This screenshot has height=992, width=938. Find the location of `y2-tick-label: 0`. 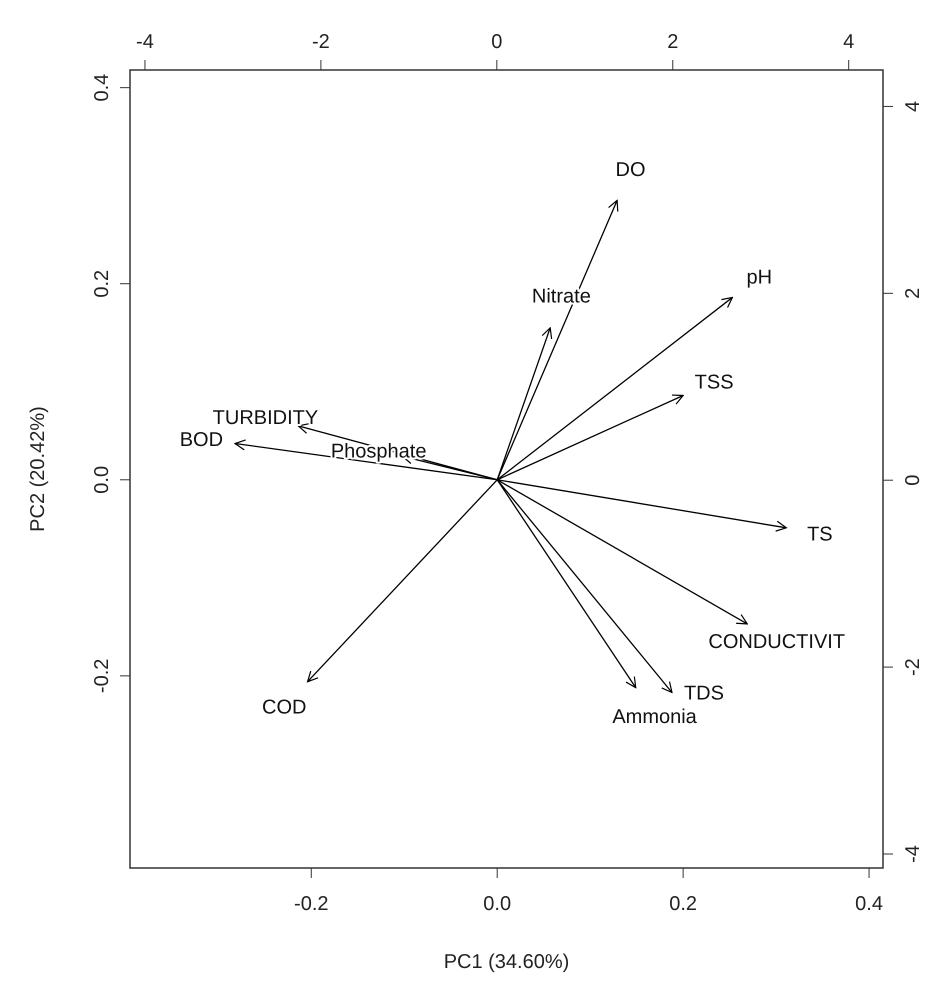

y2-tick-label: 0 is located at coordinates (913, 480).